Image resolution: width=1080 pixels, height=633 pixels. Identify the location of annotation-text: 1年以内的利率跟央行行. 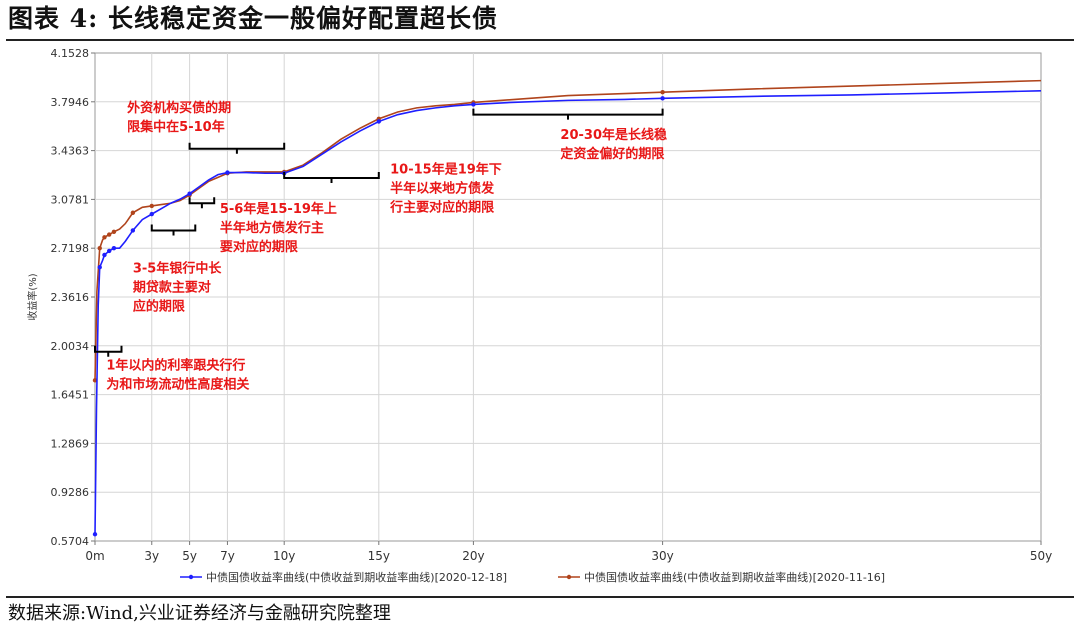
(175, 365).